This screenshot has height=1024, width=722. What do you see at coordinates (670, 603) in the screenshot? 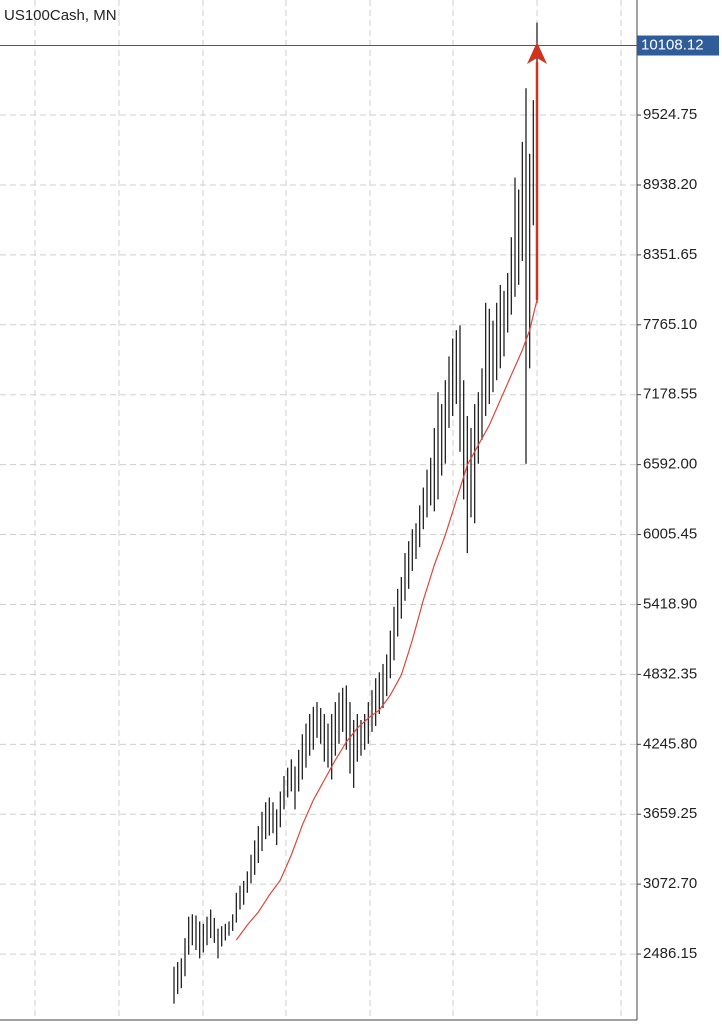
I see `y-tick-label: 5418.90` at bounding box center [670, 603].